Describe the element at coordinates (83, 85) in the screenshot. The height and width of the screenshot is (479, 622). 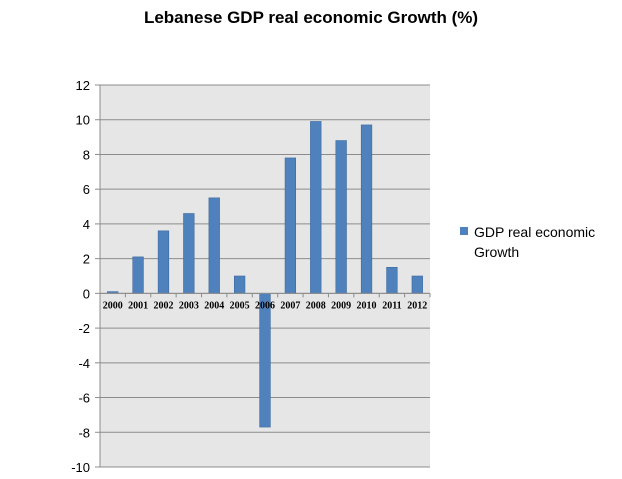
I see `y-tick-label: 12` at that location.